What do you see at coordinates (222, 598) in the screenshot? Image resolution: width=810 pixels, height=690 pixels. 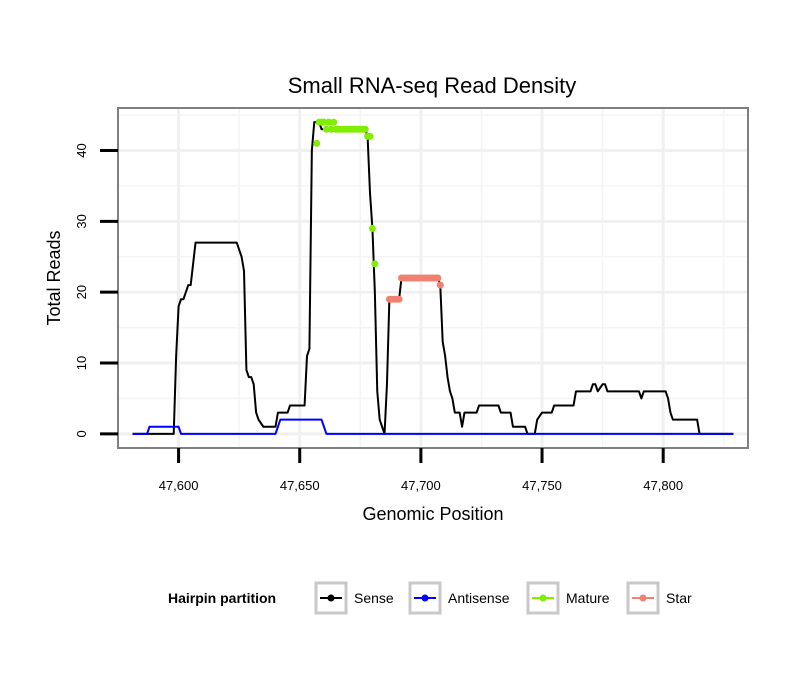 I see `legend-title: Hairpin partition` at bounding box center [222, 598].